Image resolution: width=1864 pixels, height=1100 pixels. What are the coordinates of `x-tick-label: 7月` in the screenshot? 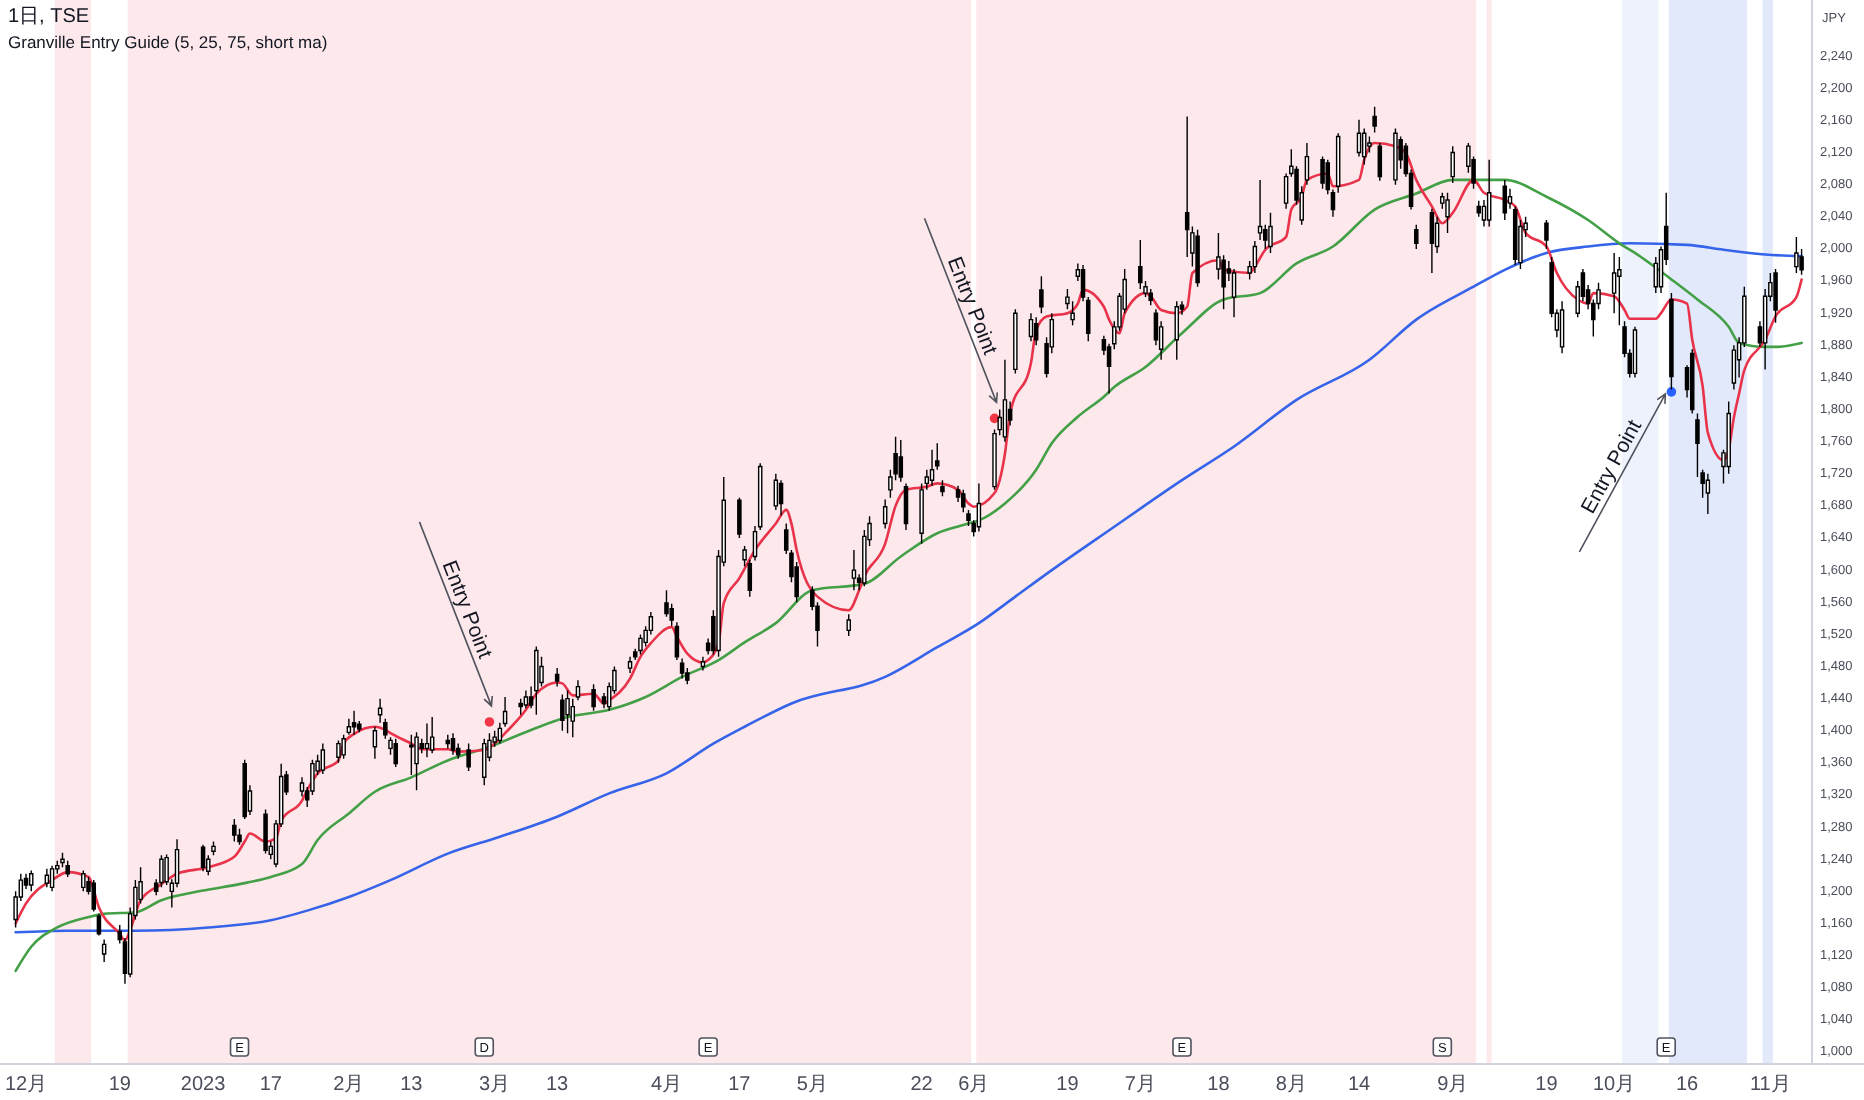 It's located at (1140, 1085).